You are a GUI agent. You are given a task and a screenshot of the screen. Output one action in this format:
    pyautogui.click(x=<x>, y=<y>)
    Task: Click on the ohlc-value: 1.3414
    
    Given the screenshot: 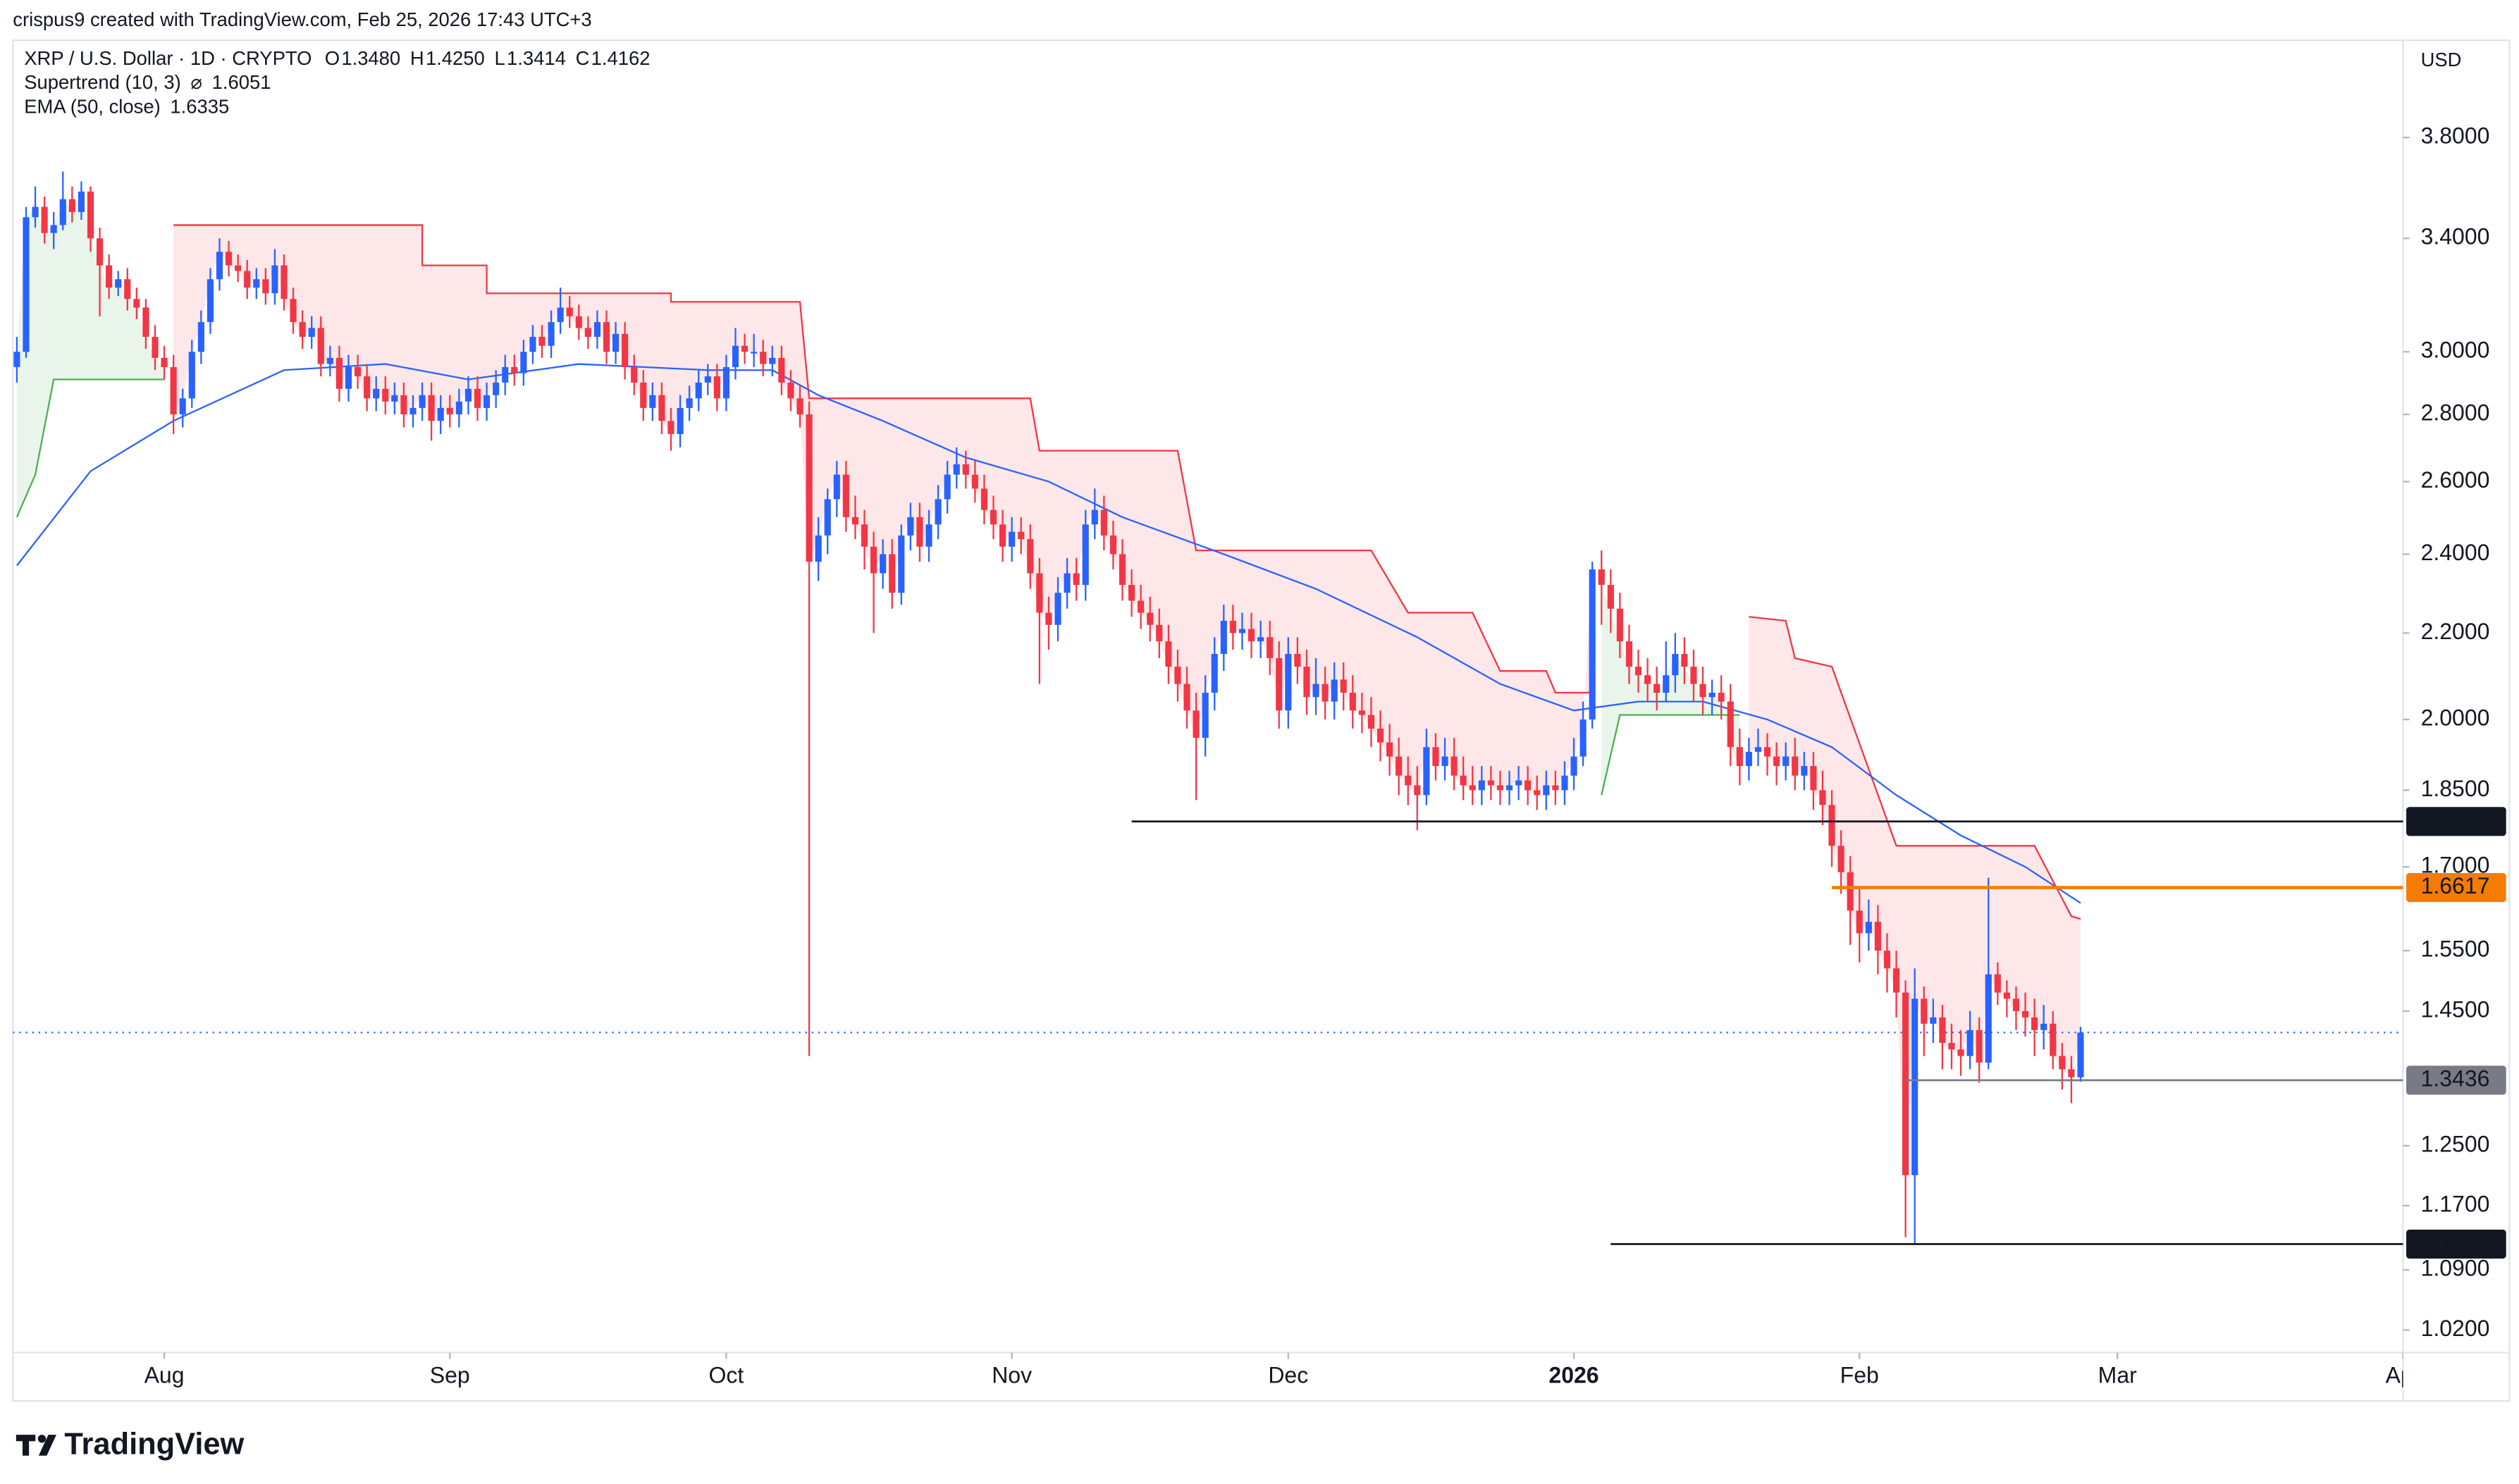 What is the action you would take?
    pyautogui.click(x=536, y=58)
    